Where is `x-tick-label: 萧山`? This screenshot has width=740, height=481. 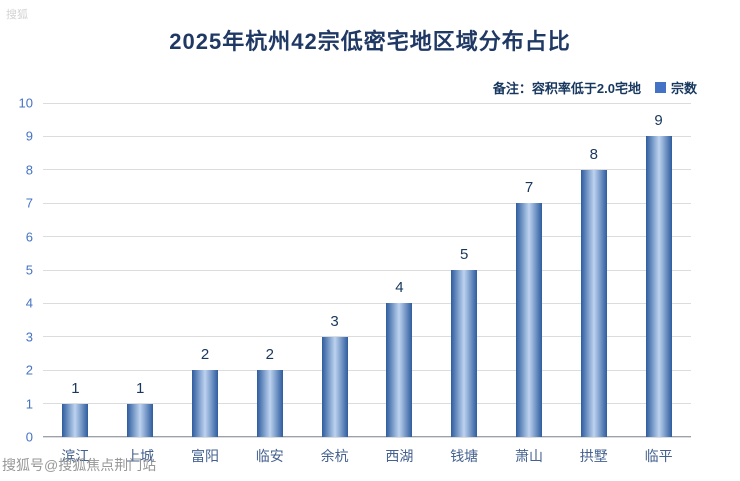
x-tick-label: 萧山 is located at coordinates (529, 456).